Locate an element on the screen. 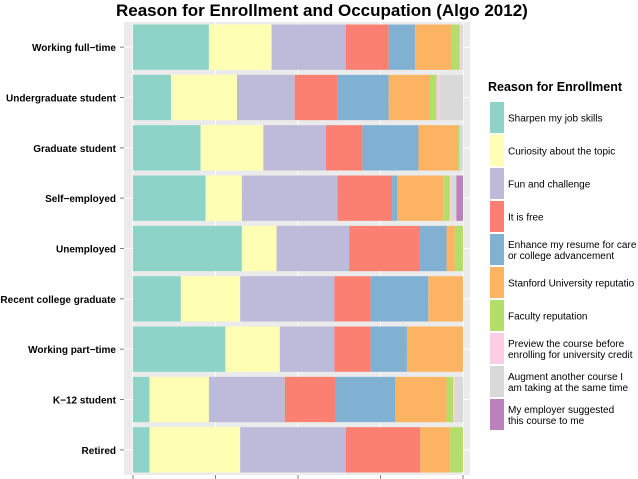 This screenshot has width=638, height=479. y-axis-label: Working full−time is located at coordinates (74, 48).